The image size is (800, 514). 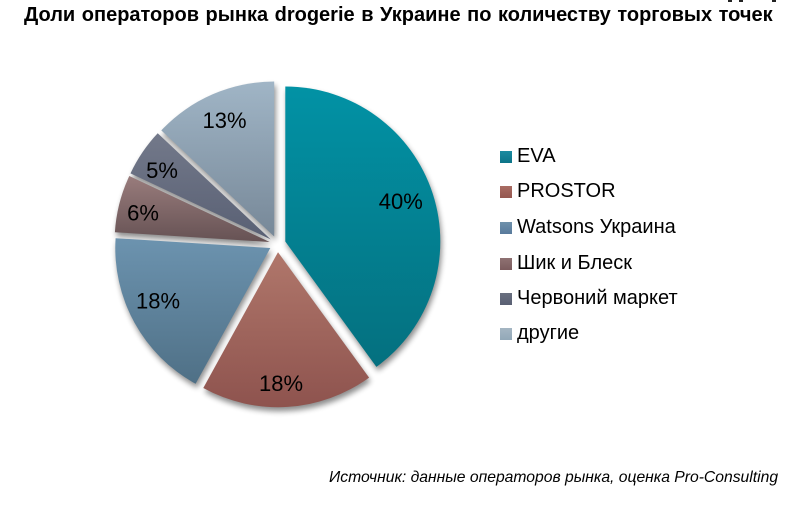 I want to click on svg-text: 5%, so click(x=162, y=170).